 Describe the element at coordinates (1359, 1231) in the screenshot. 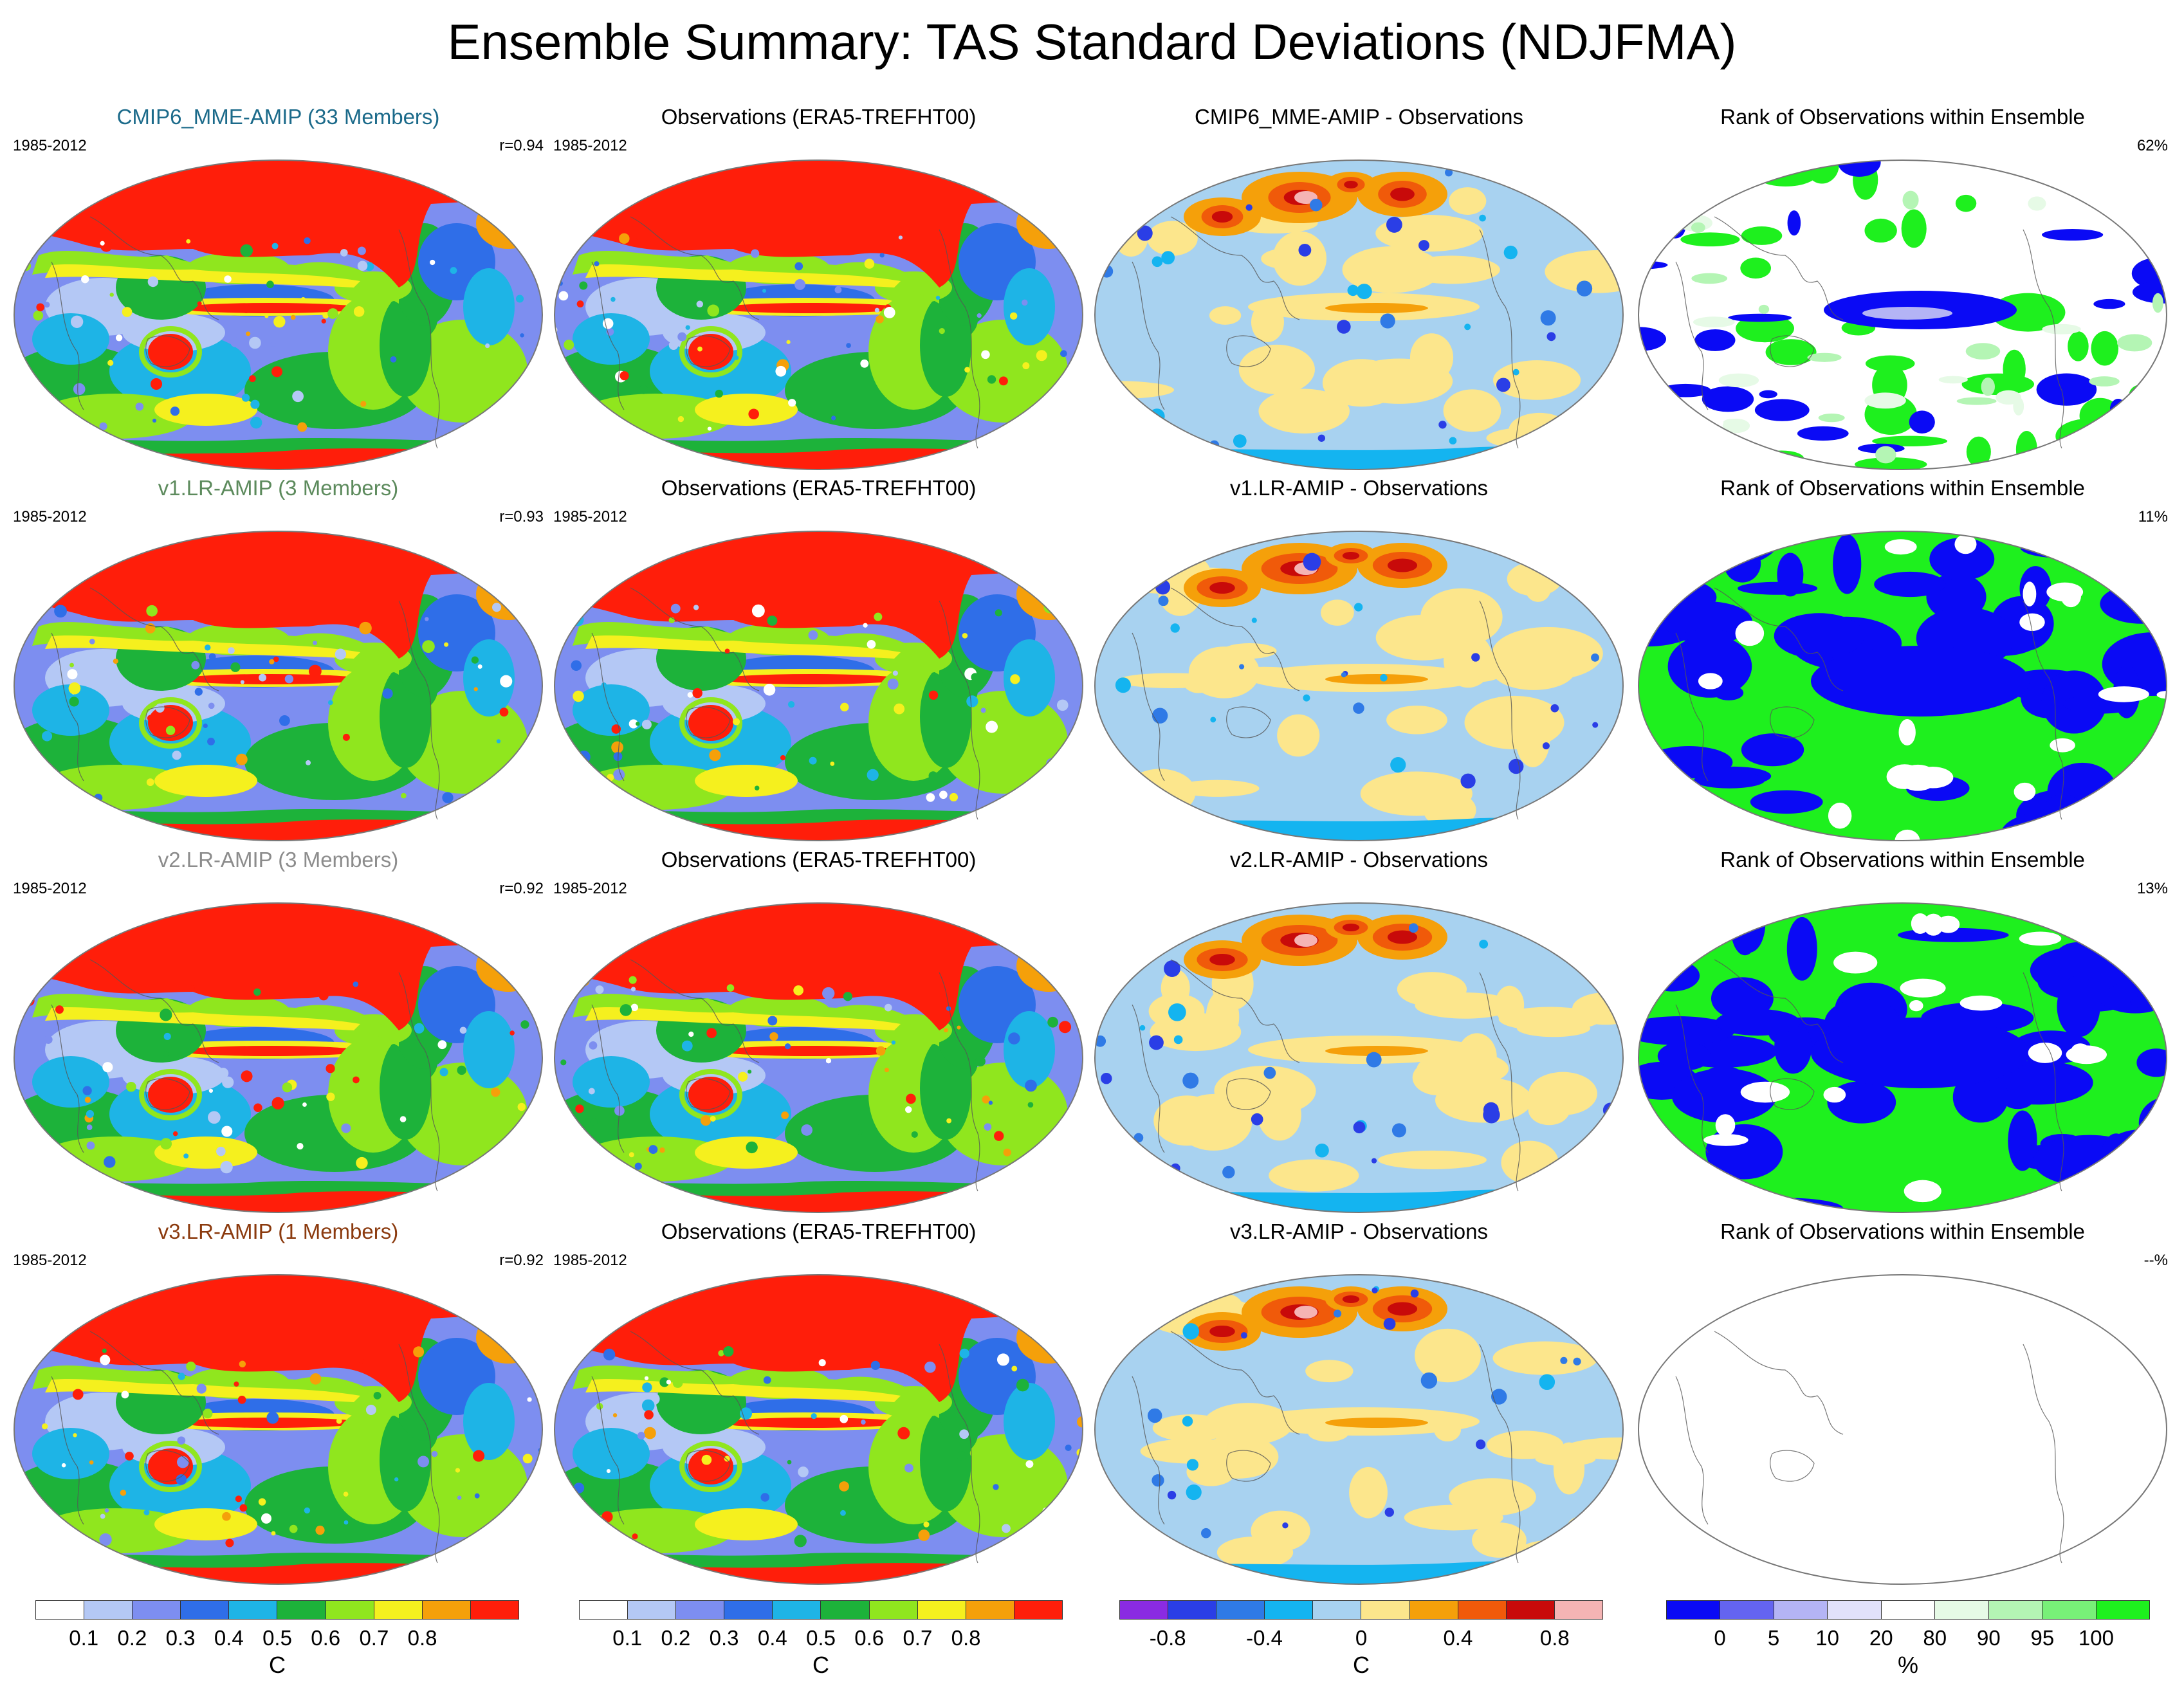

I see `diff-panel-title: v3.LR-AMIP - Observations` at that location.